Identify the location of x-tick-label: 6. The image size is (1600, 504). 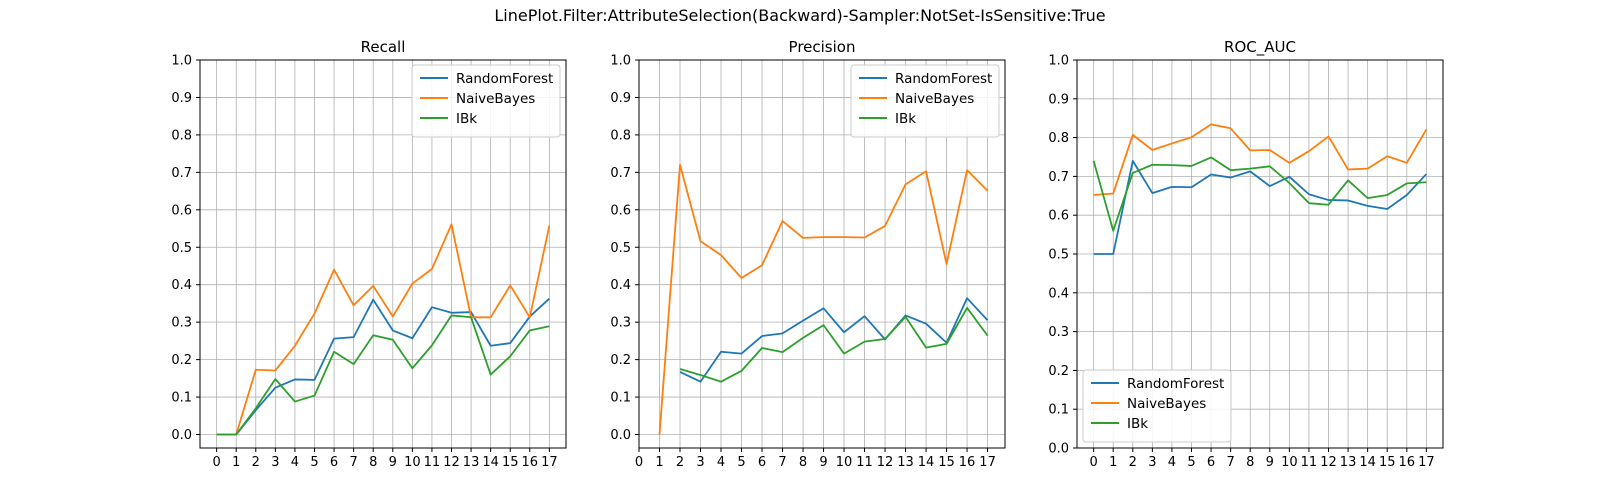
(334, 462).